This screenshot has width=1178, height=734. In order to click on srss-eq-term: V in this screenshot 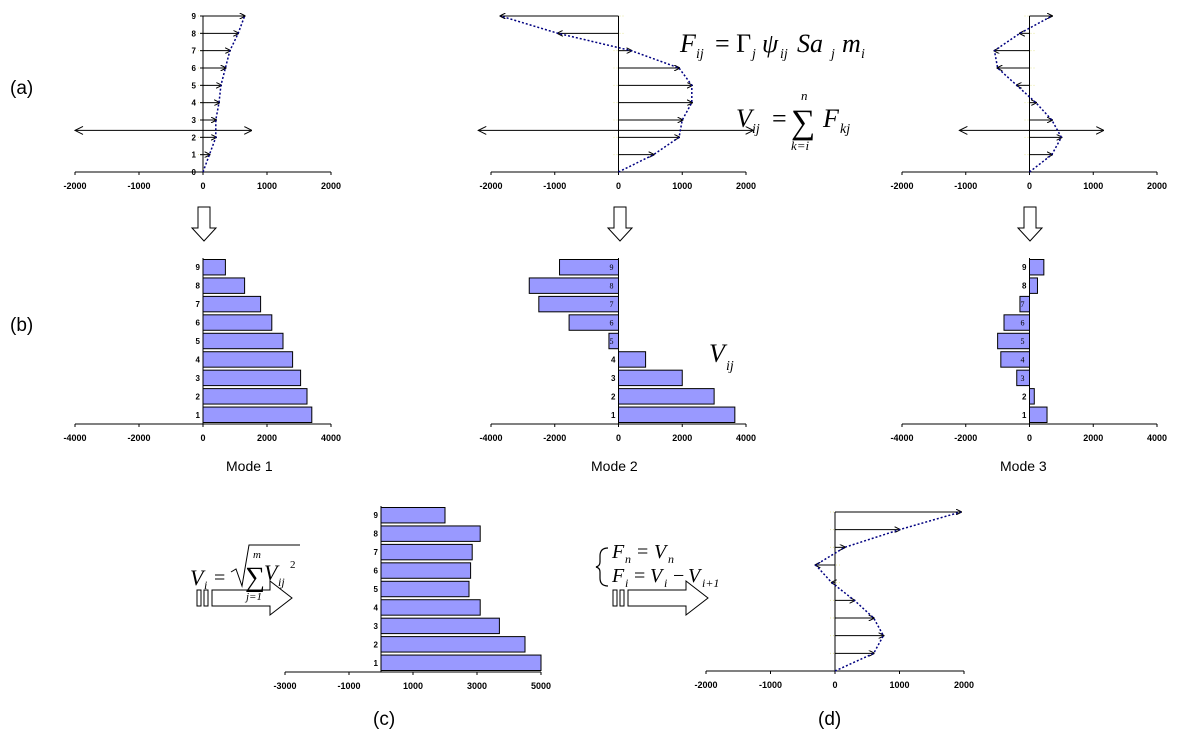, I will do `click(272, 572)`.